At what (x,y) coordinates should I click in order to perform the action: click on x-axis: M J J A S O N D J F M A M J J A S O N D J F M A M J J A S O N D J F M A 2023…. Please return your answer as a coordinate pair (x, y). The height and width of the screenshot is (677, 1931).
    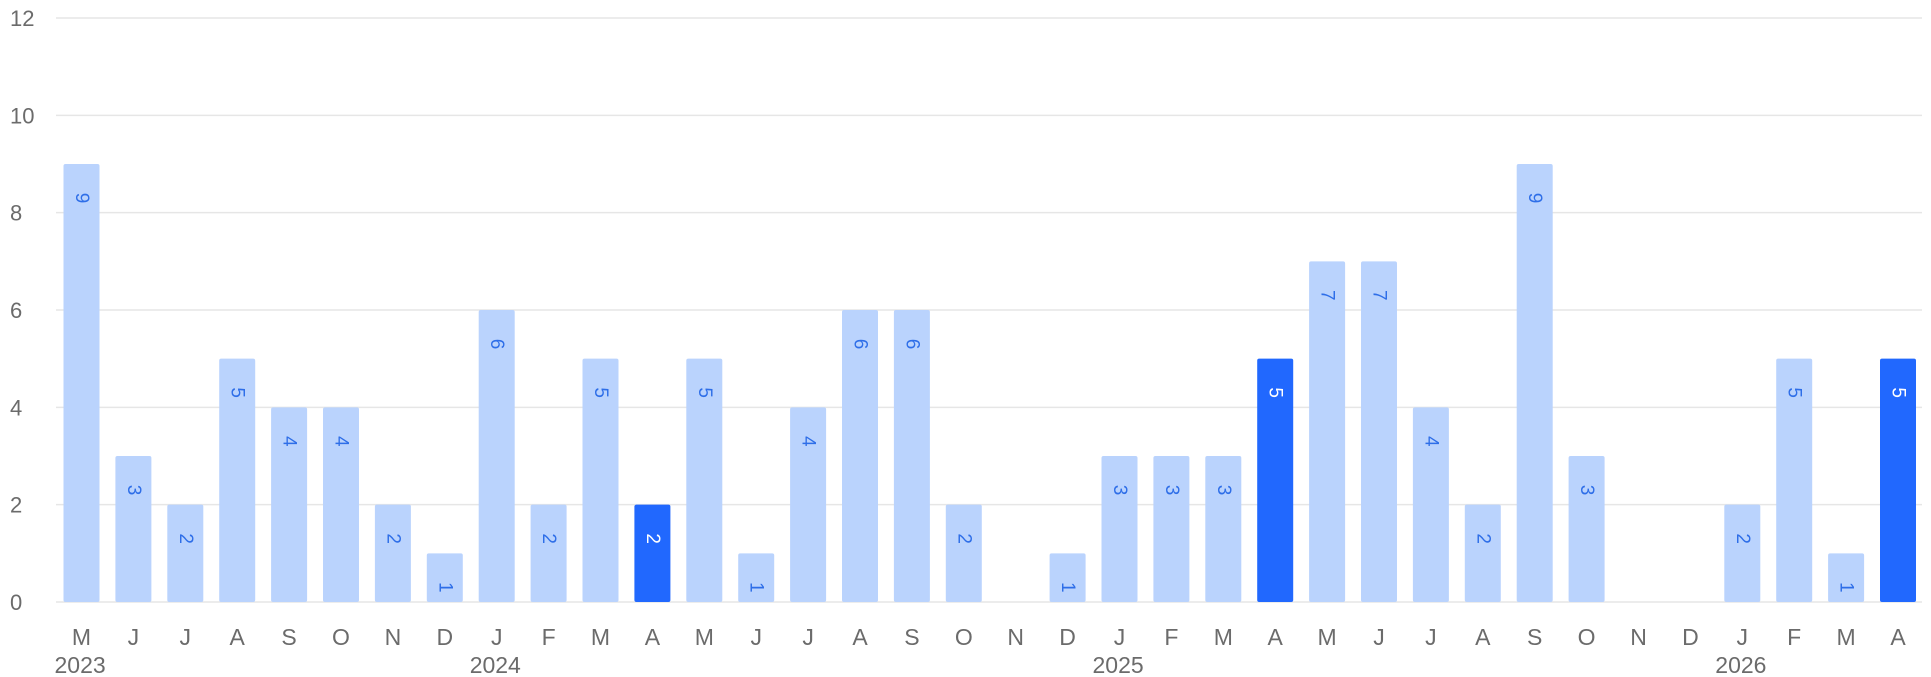
    Looking at the image, I should click on (981, 650).